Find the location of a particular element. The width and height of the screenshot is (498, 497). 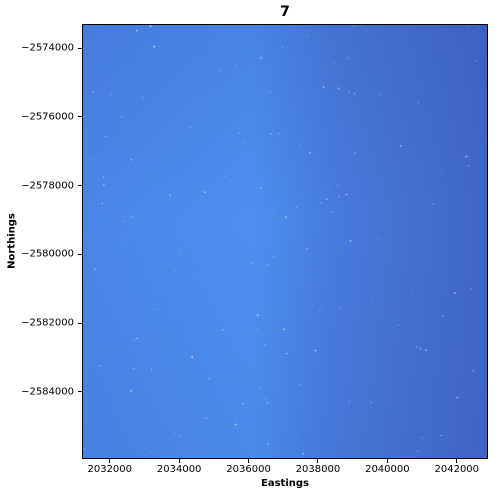

x-tick-label: 2036000 is located at coordinates (248, 469).